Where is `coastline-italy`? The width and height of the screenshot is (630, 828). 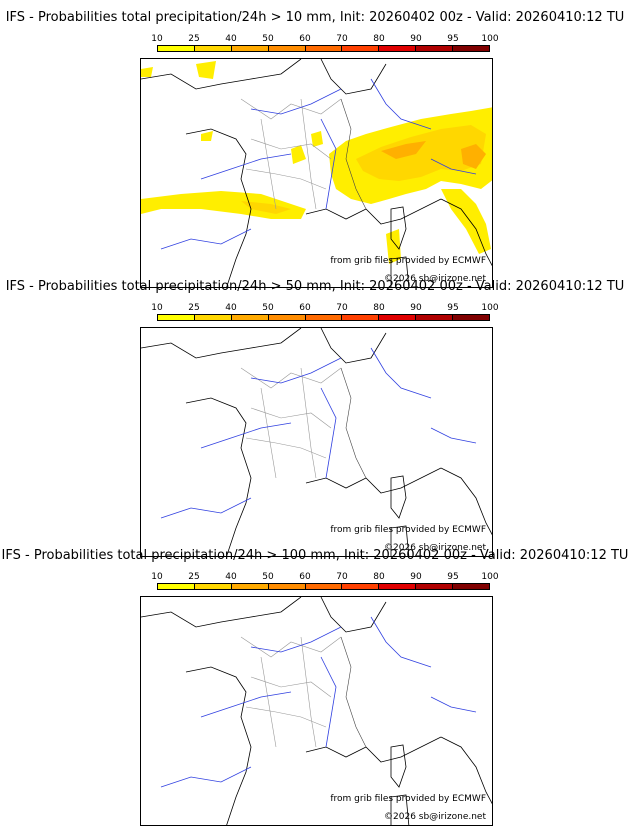 coastline-italy is located at coordinates (466, 232).